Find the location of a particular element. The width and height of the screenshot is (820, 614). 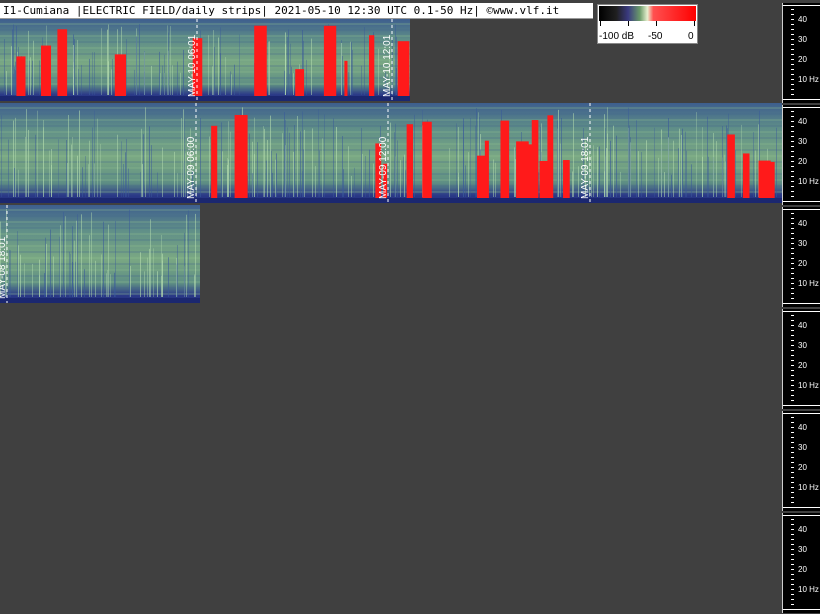

colorbar-label-max: 0 is located at coordinates (691, 36).